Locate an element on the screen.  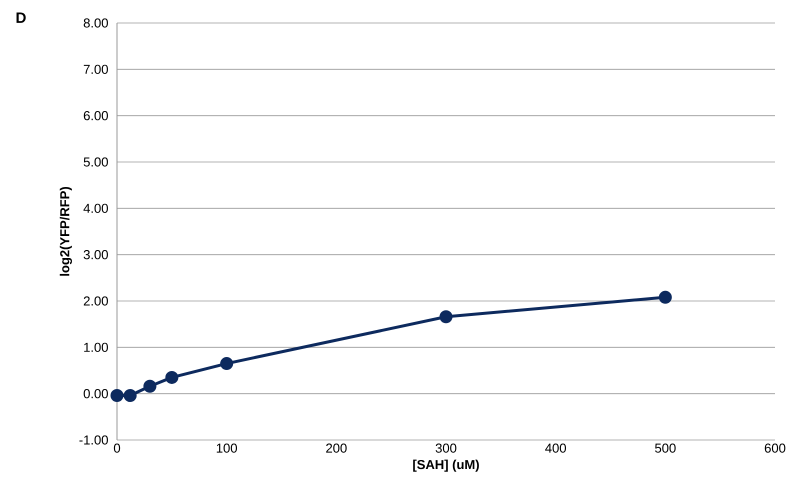
x-tick-label: 200 is located at coordinates (336, 448).